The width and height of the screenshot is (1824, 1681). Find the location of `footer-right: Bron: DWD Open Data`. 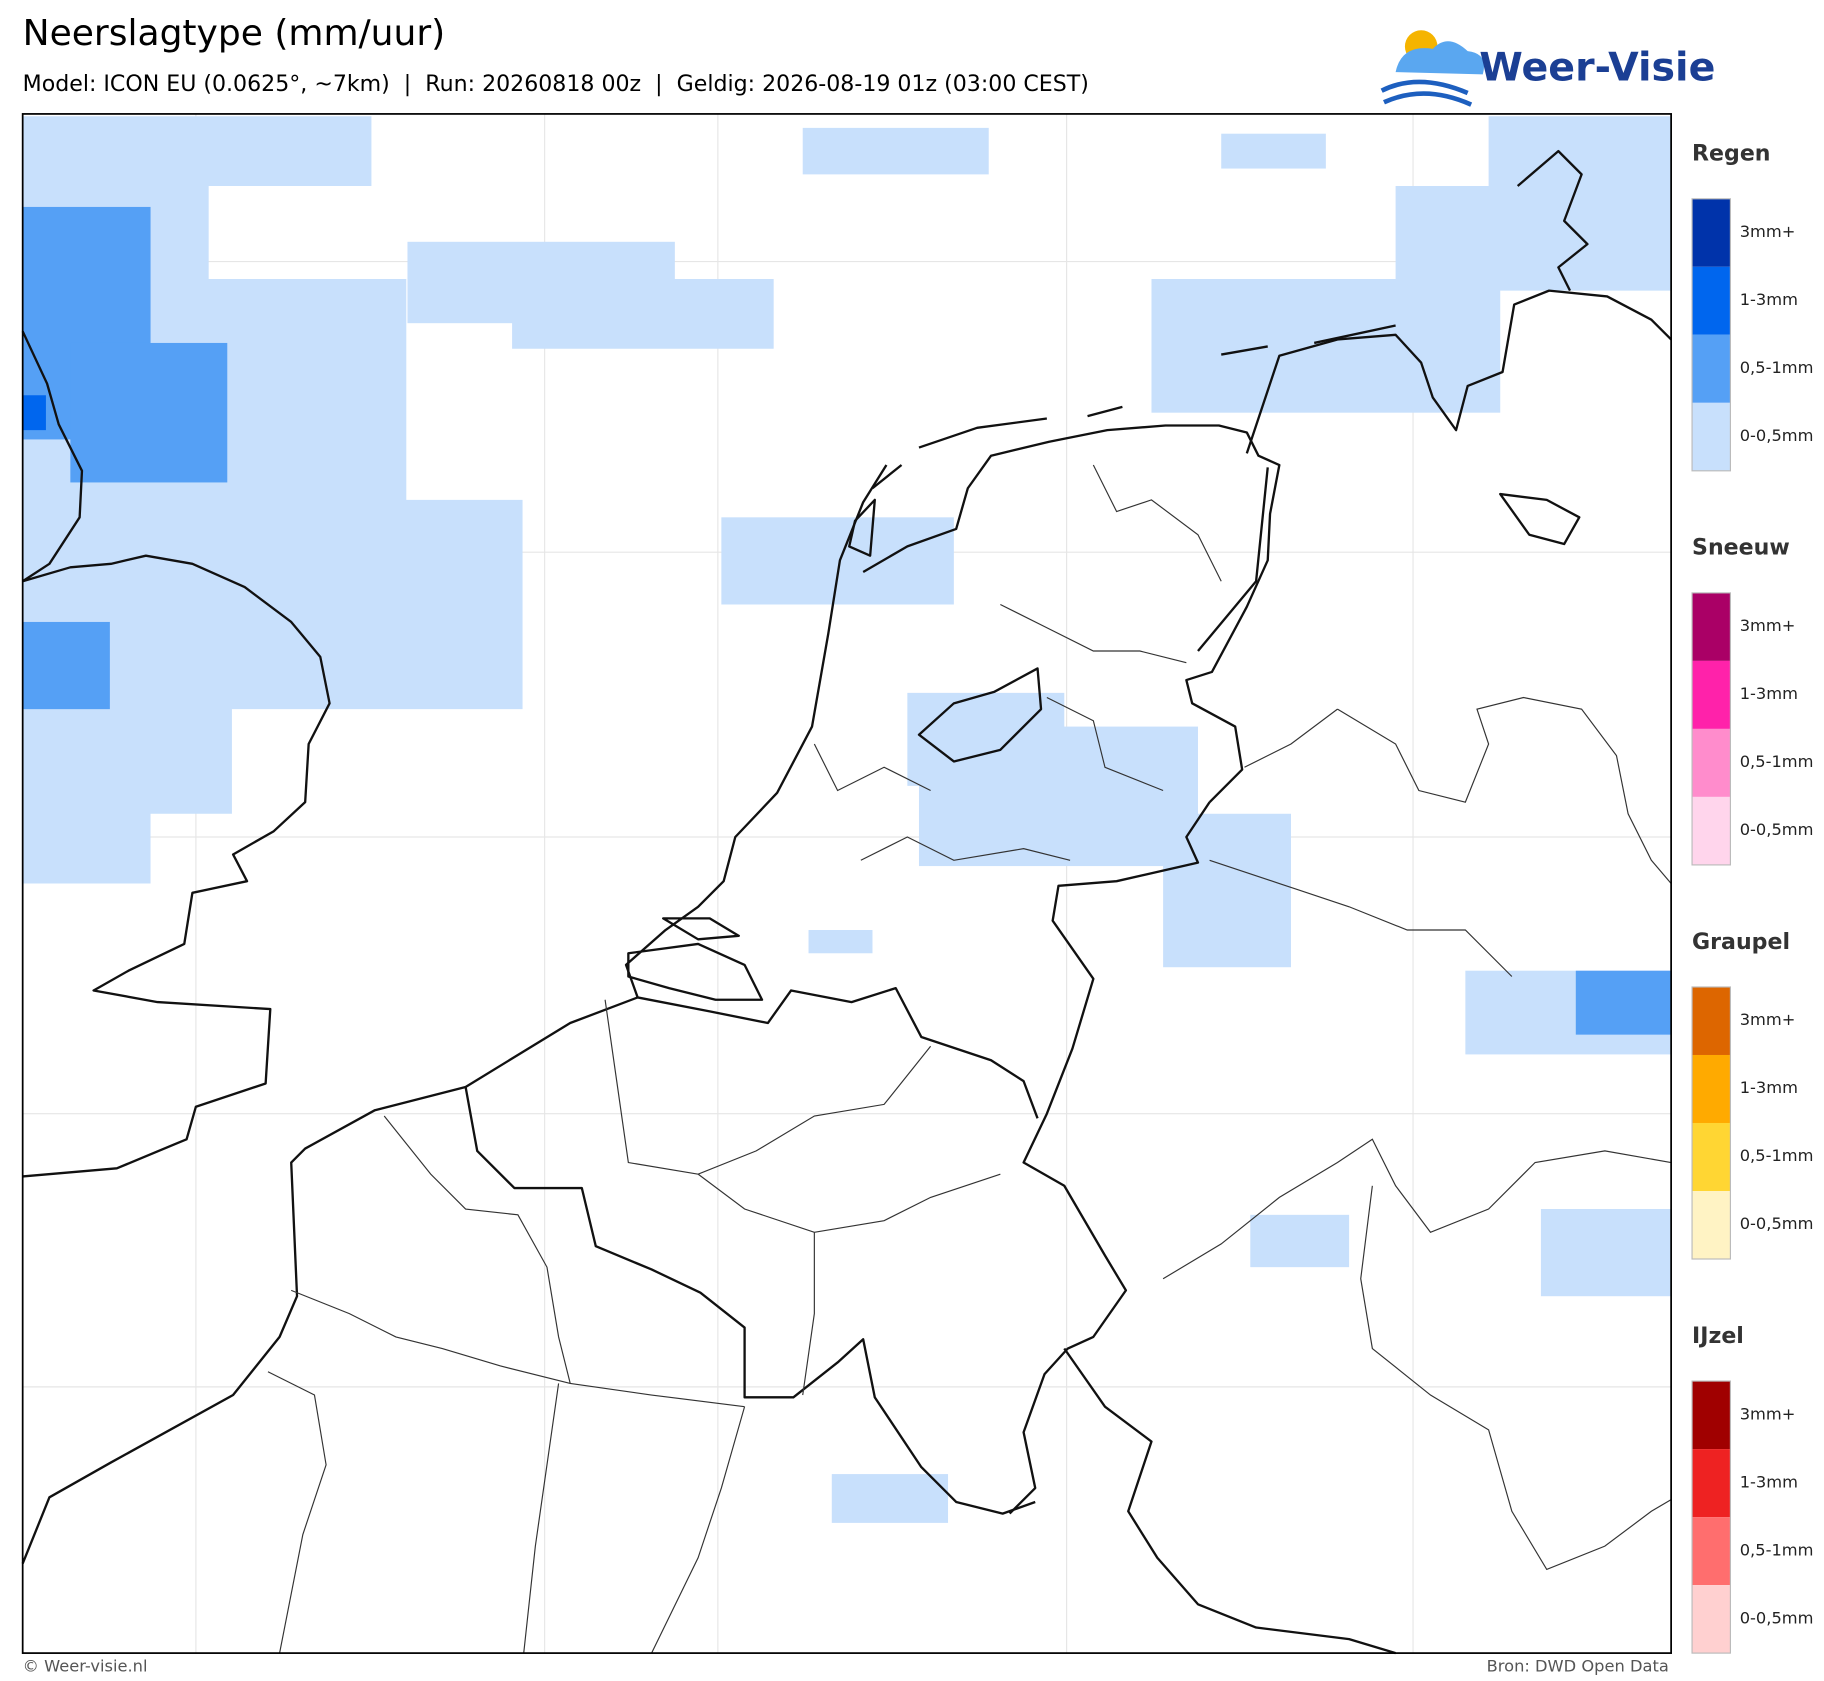

footer-right: Bron: DWD Open Data is located at coordinates (1578, 1666).